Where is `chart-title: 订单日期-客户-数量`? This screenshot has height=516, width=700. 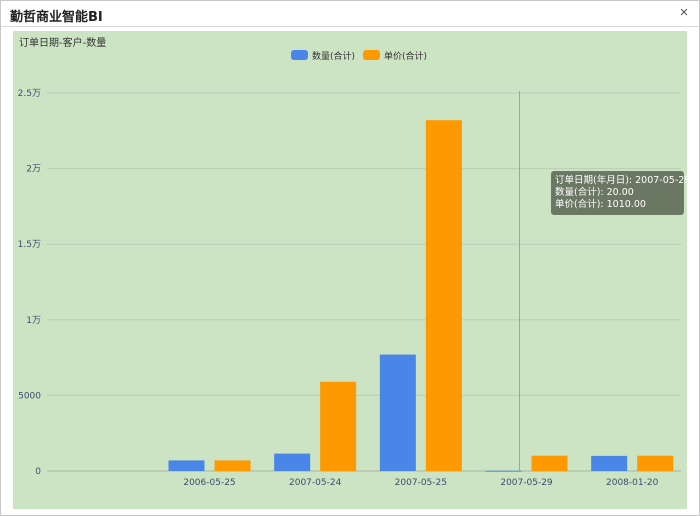 chart-title: 订单日期-客户-数量 is located at coordinates (63, 43).